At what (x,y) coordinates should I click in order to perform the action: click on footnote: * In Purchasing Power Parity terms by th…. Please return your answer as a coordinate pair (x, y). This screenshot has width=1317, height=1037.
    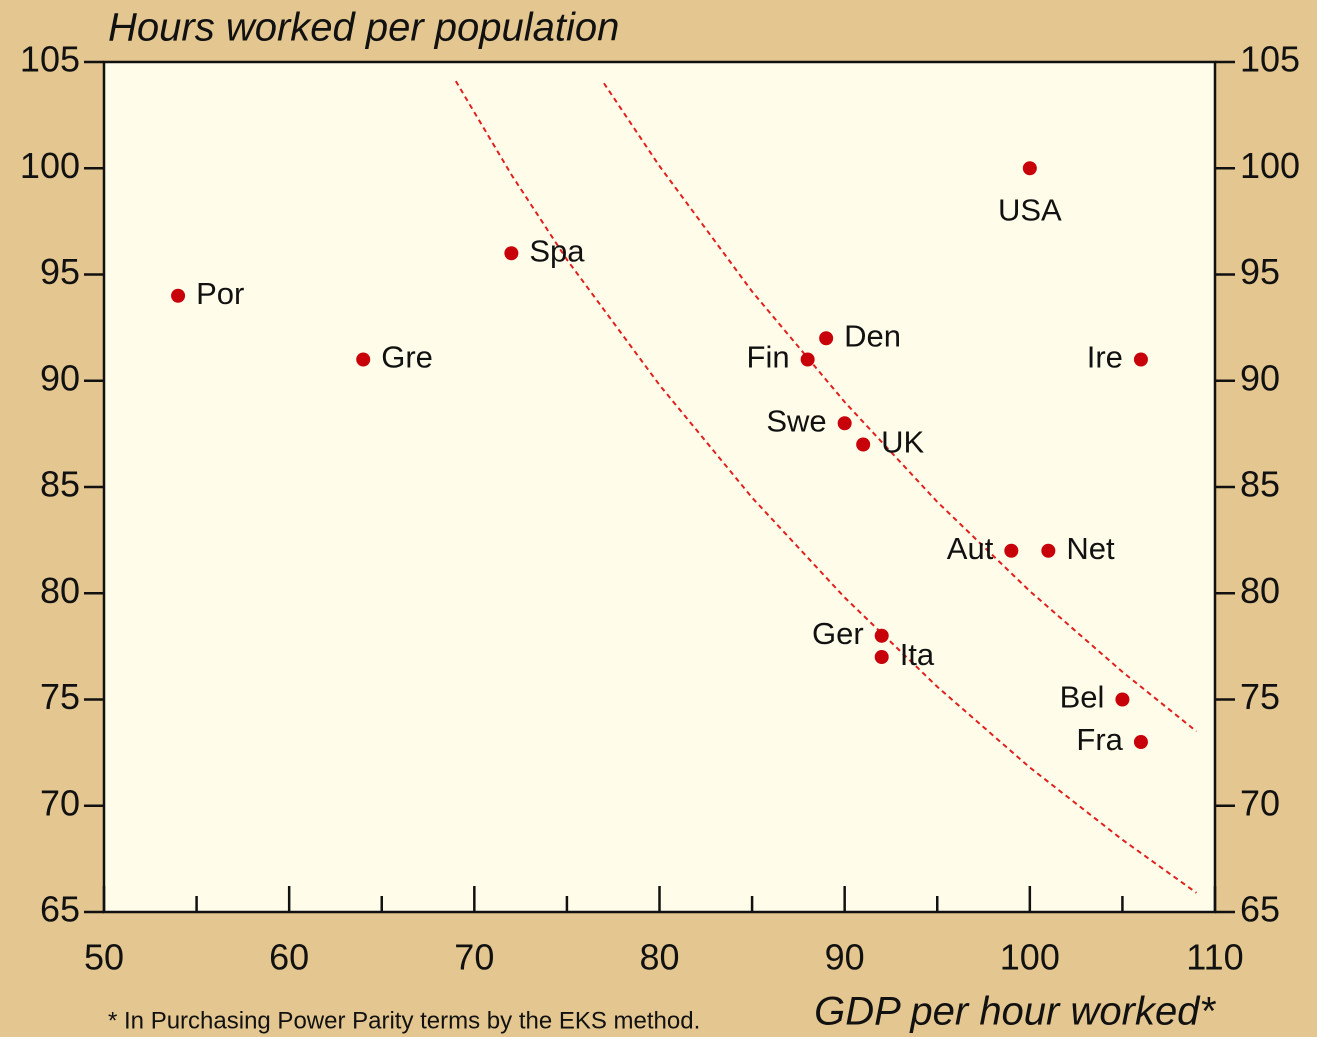
    Looking at the image, I should click on (404, 1020).